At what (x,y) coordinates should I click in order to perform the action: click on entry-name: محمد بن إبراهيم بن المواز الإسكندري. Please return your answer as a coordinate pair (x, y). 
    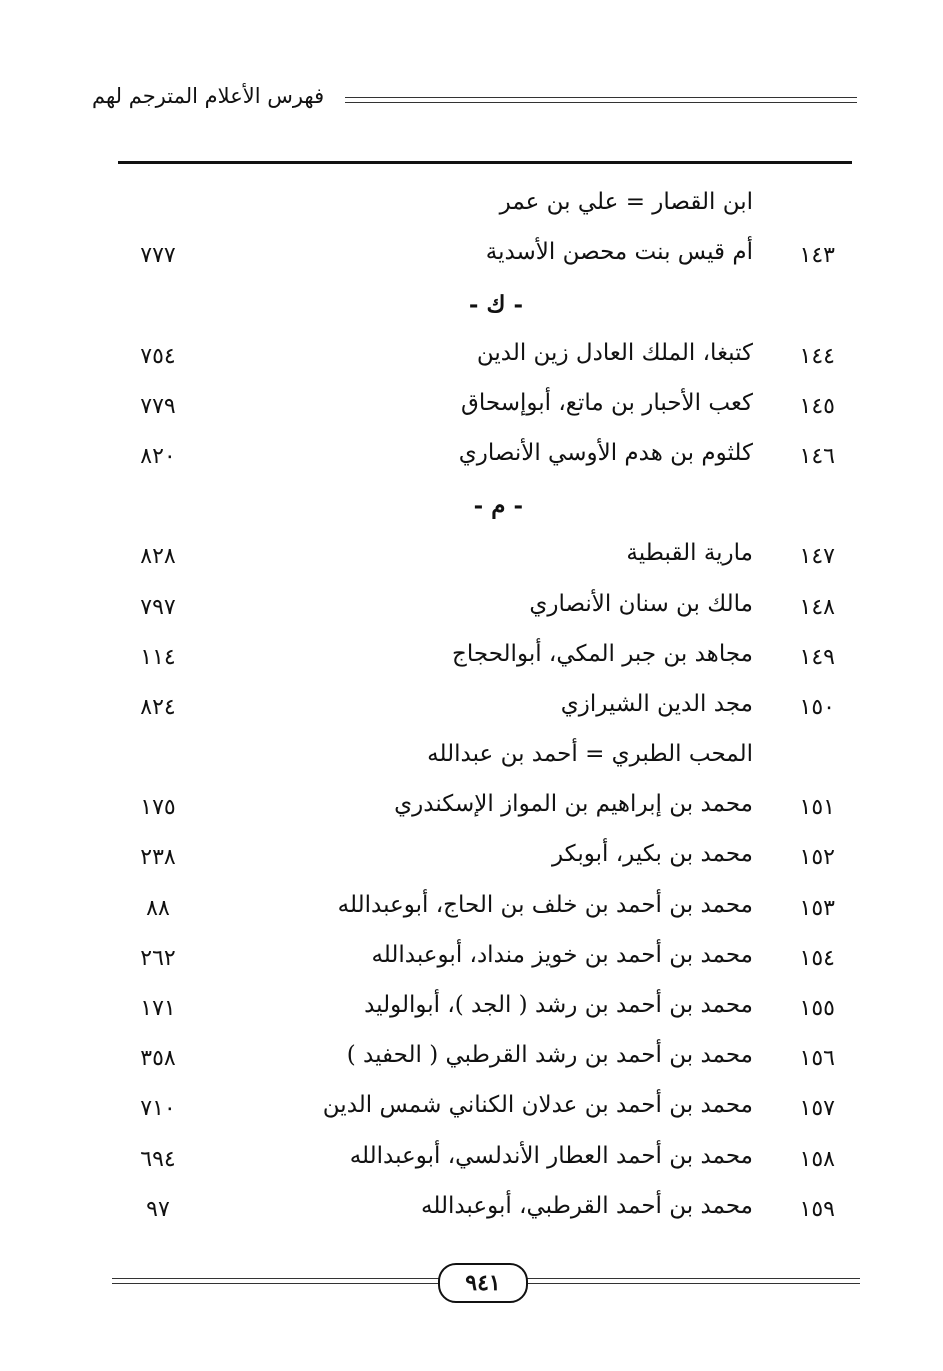
    Looking at the image, I should click on (573, 804).